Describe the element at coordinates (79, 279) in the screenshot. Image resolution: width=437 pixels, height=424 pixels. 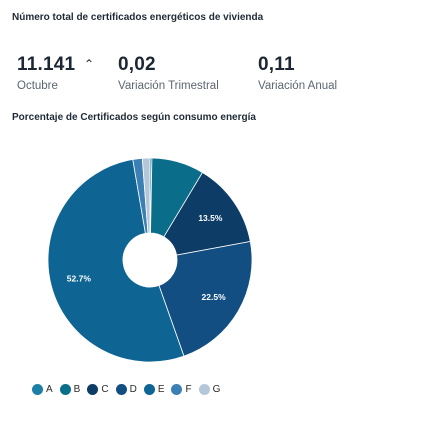
I see `data-label-e: 52.7%` at that location.